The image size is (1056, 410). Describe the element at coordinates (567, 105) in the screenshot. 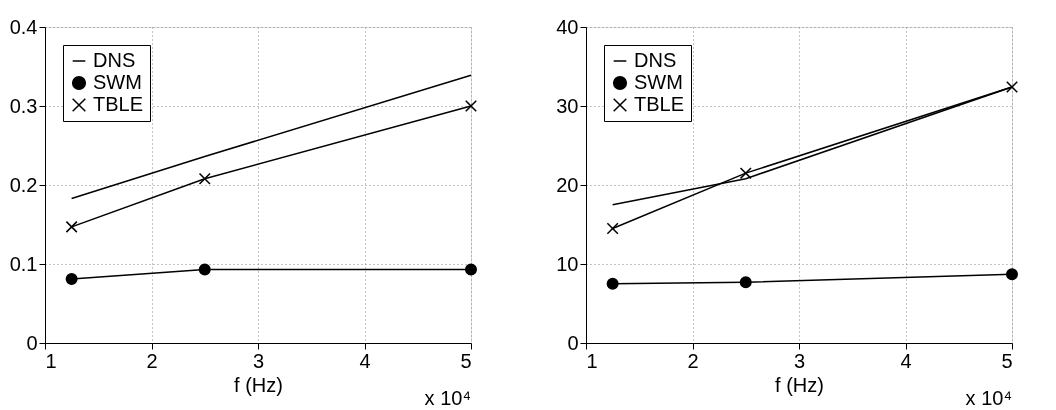

I see `y-tick-label: 30` at that location.